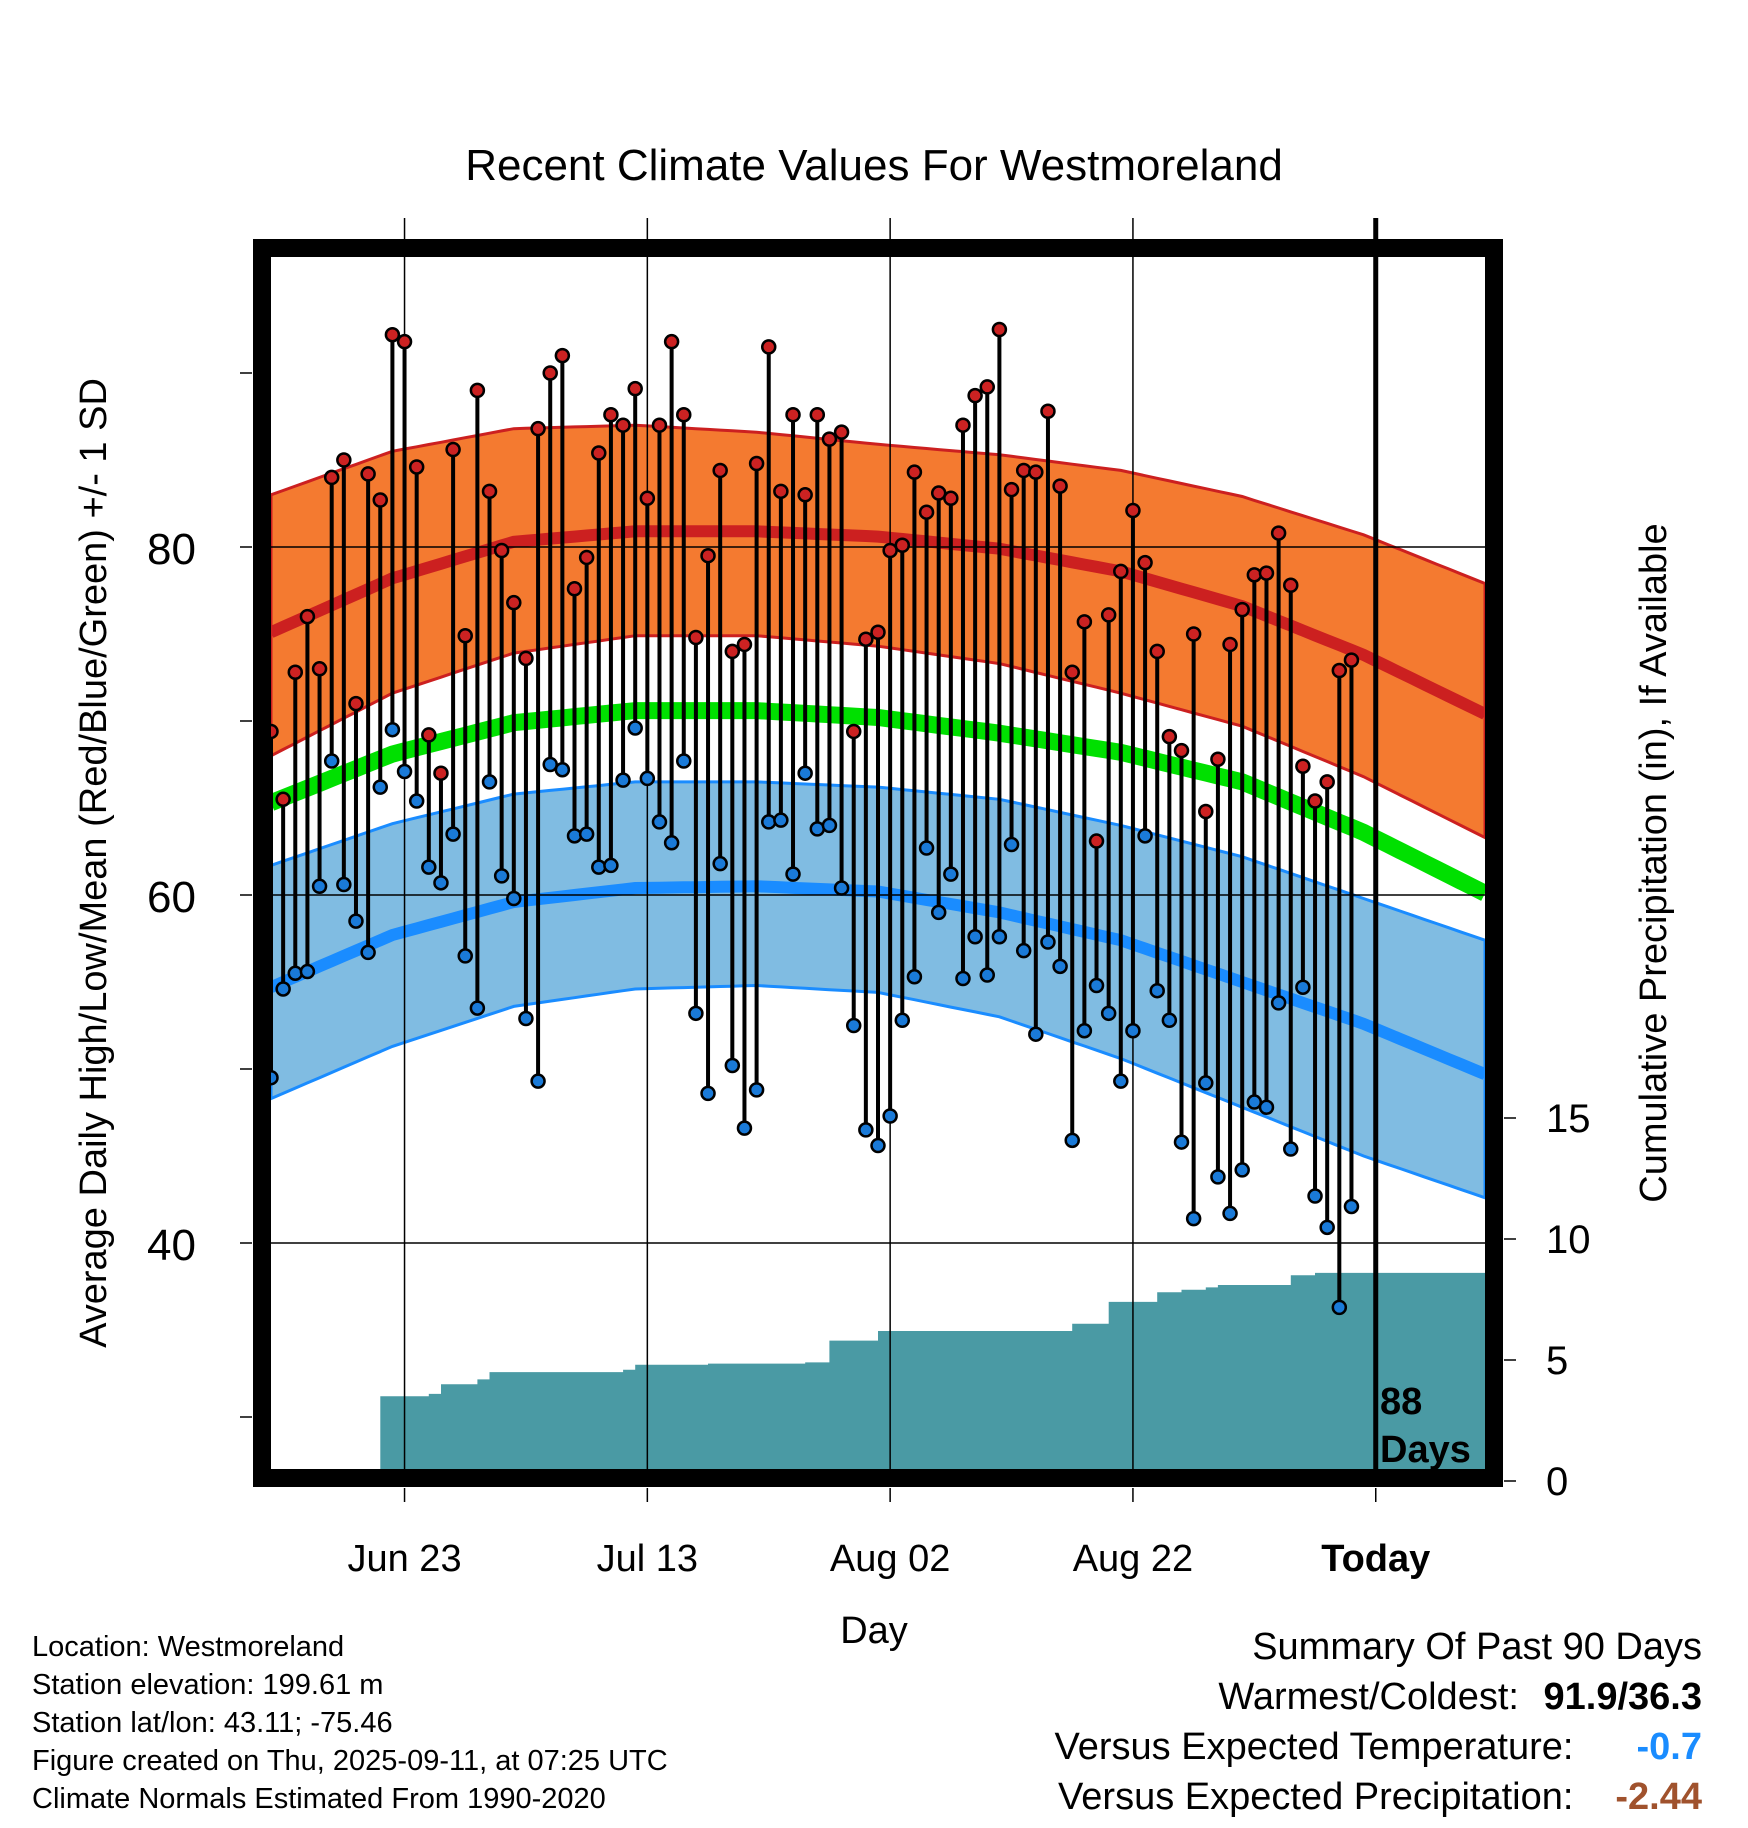  I want to click on x-axis-label: Day, so click(874, 1631).